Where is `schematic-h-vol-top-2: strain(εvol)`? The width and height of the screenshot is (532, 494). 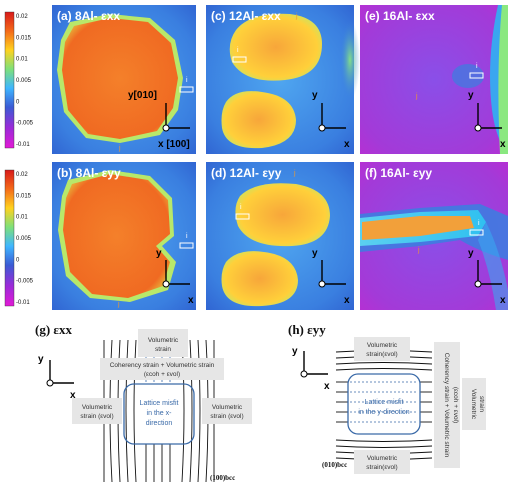
schematic-h-vol-top-2: strain(εvol) is located at coordinates (381, 354).